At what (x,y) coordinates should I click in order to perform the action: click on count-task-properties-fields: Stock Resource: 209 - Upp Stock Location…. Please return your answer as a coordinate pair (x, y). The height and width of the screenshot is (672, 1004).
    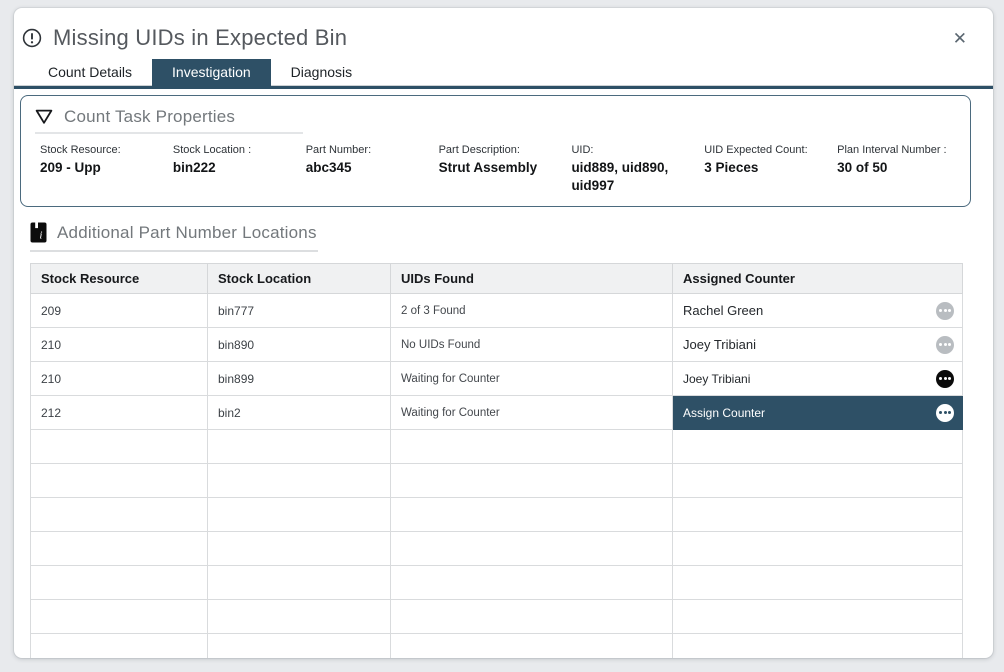
    Looking at the image, I should click on (495, 164).